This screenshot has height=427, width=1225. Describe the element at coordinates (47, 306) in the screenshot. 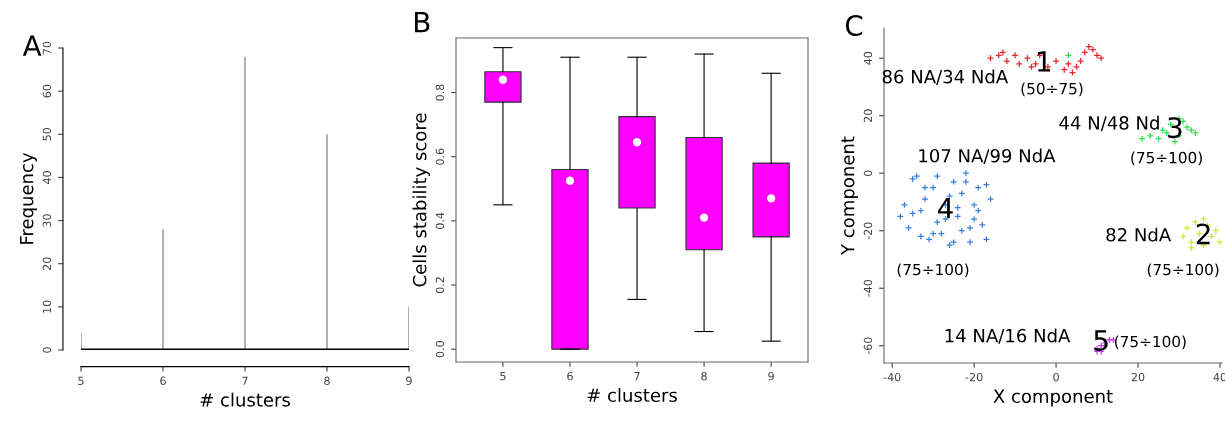

I see `y-tick-label: 10` at that location.